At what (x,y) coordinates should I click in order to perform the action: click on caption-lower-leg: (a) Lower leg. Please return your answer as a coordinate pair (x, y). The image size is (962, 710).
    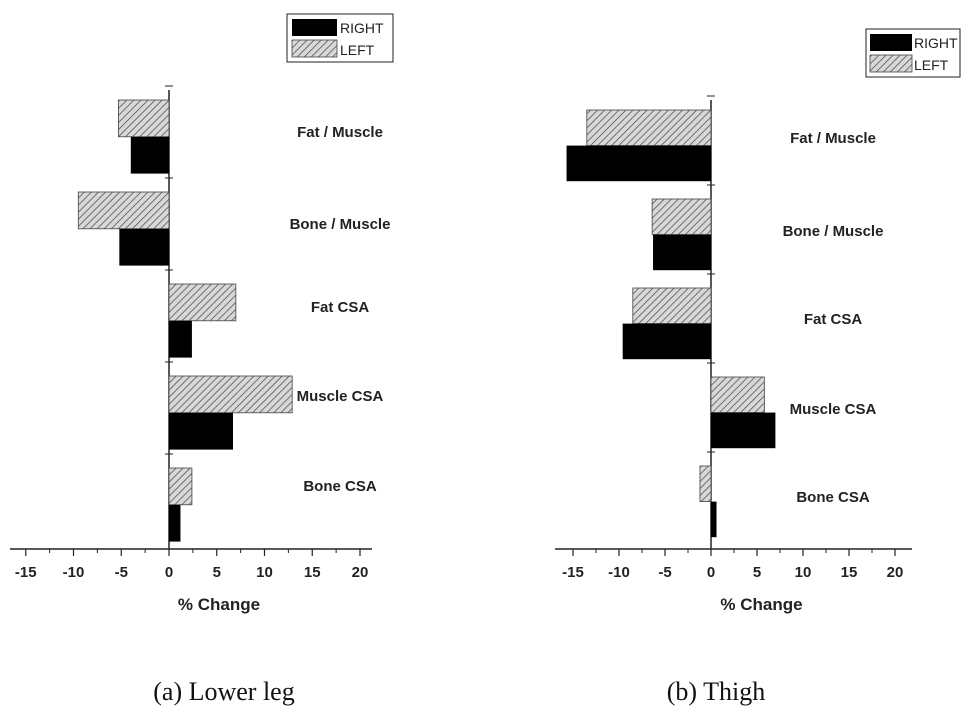
    Looking at the image, I should click on (223, 691).